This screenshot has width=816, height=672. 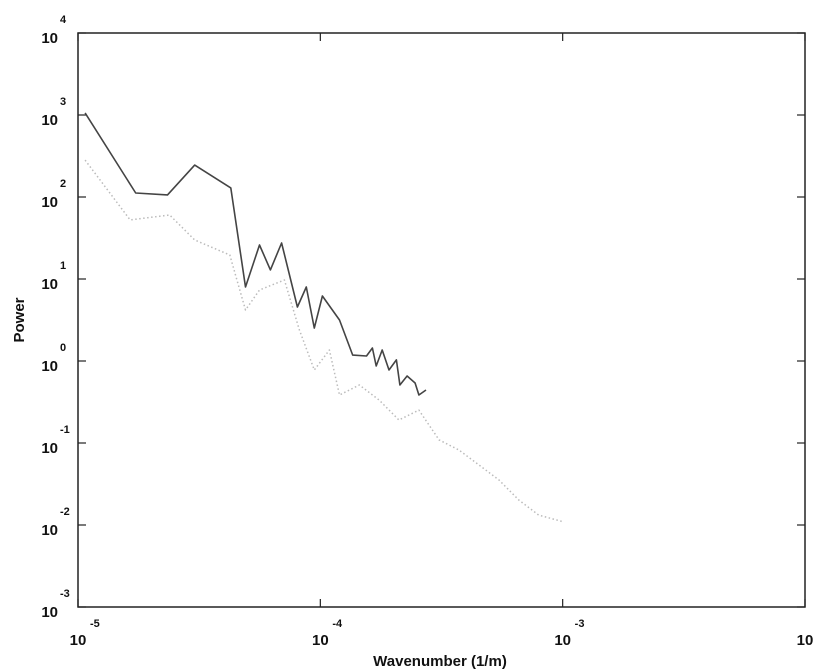 I want to click on y-tick-exponent: 4, so click(x=63, y=20).